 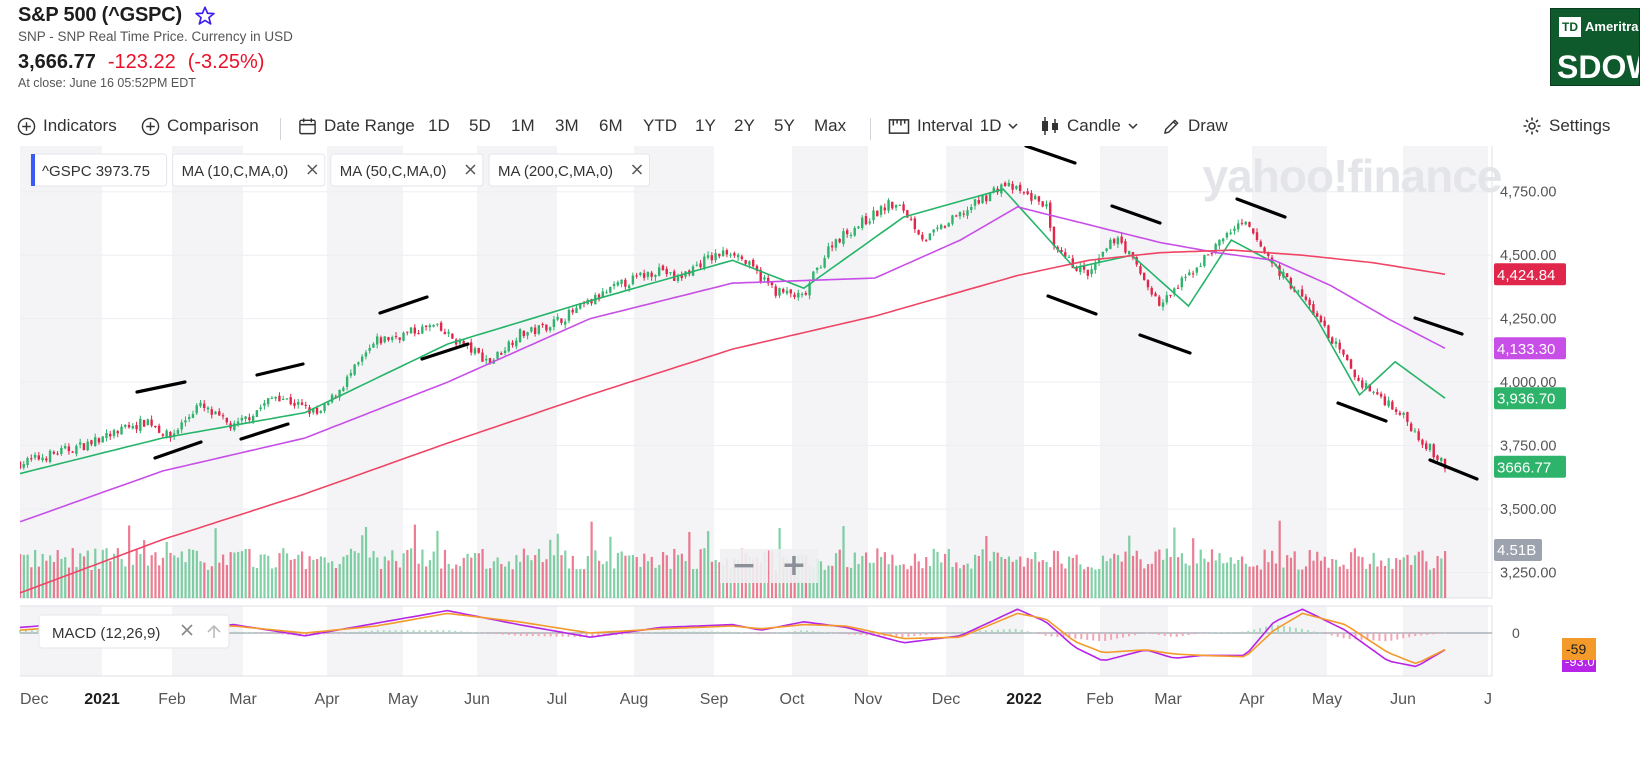 What do you see at coordinates (205, 16) in the screenshot?
I see `star-icon` at bounding box center [205, 16].